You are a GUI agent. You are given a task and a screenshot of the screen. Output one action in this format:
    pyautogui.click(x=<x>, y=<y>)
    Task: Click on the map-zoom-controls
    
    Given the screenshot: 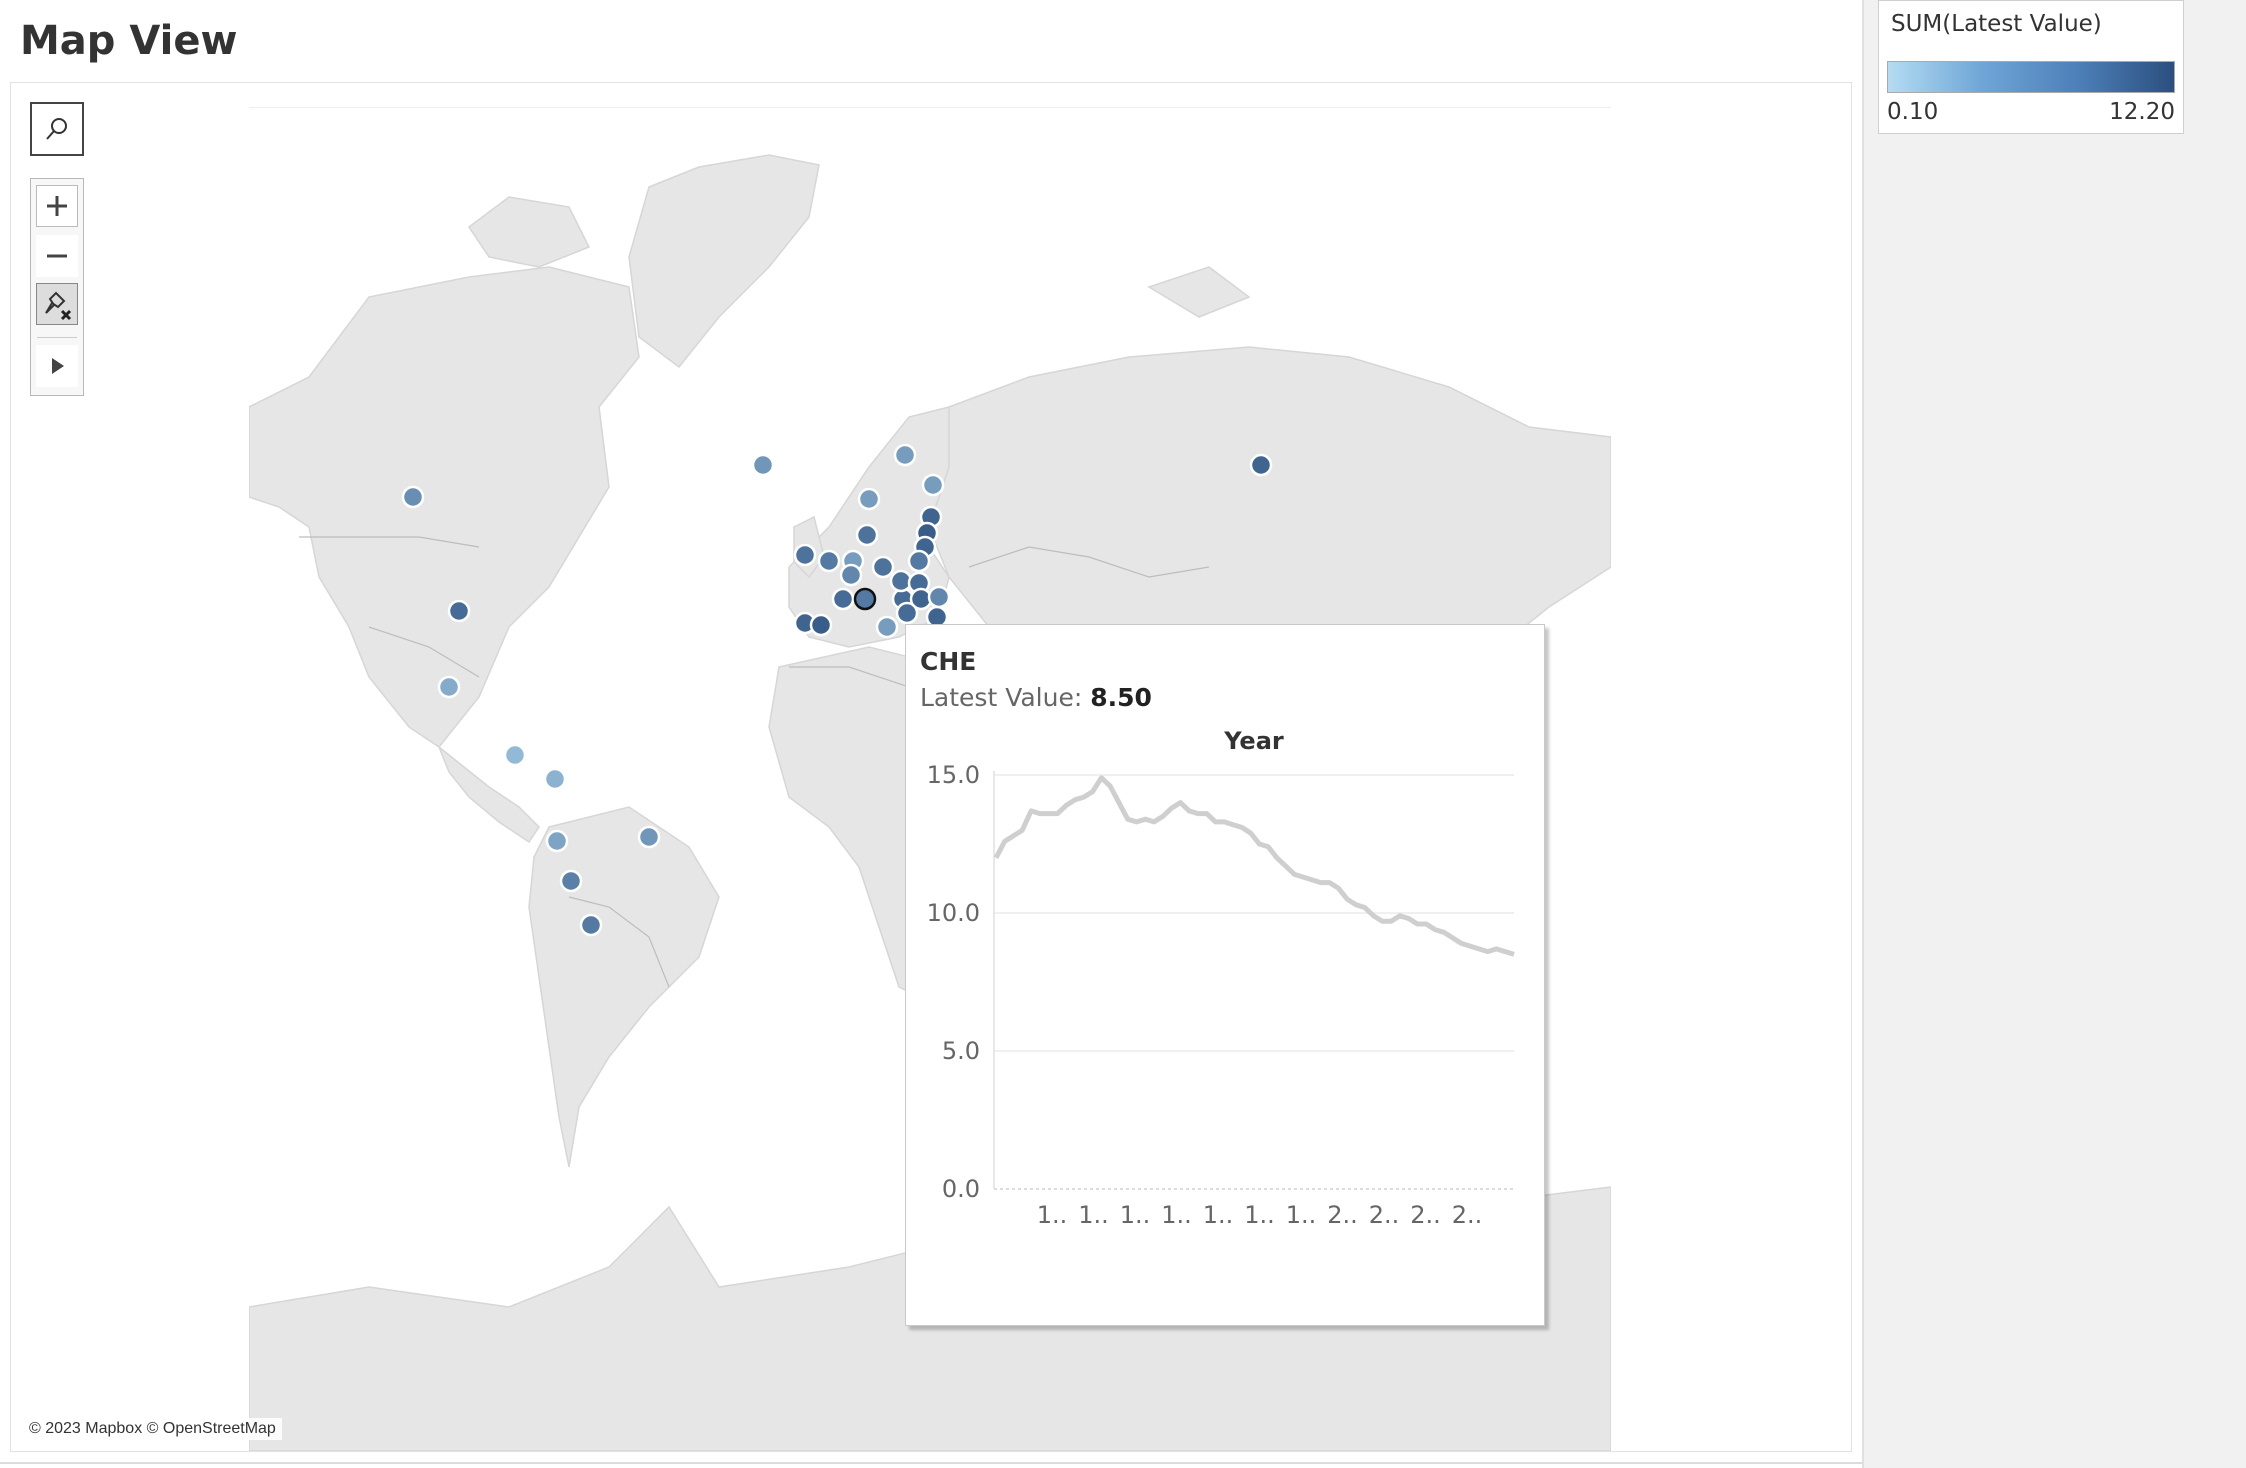 What is the action you would take?
    pyautogui.click(x=57, y=287)
    